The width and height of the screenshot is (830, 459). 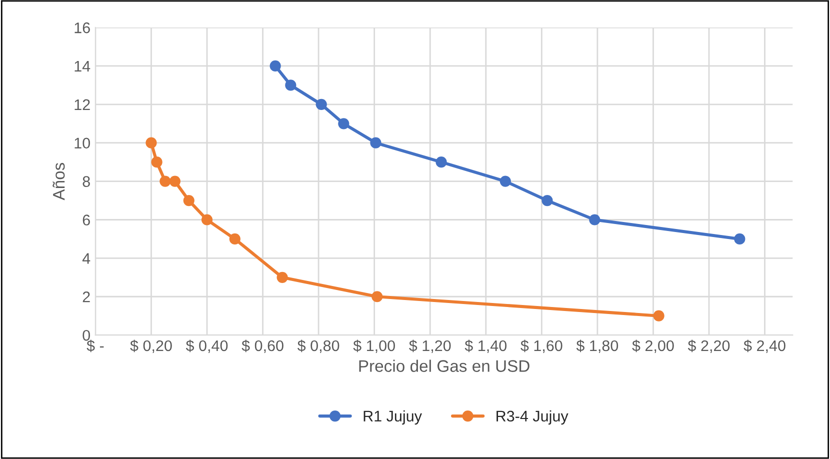 What do you see at coordinates (82, 104) in the screenshot?
I see `y-tick-label: 12` at bounding box center [82, 104].